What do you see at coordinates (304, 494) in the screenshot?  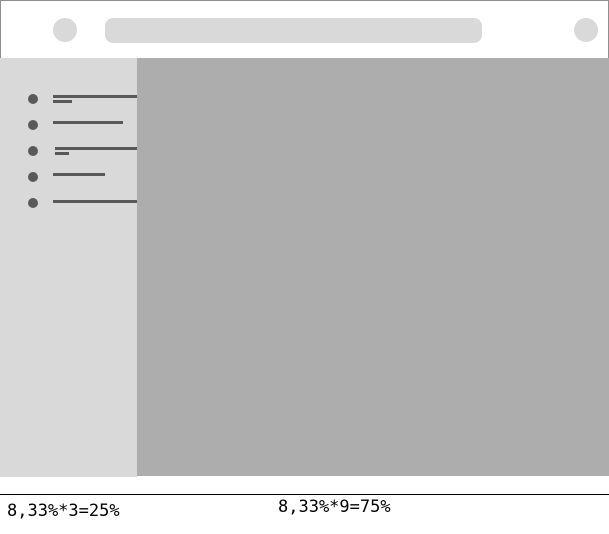 I see `divider` at bounding box center [304, 494].